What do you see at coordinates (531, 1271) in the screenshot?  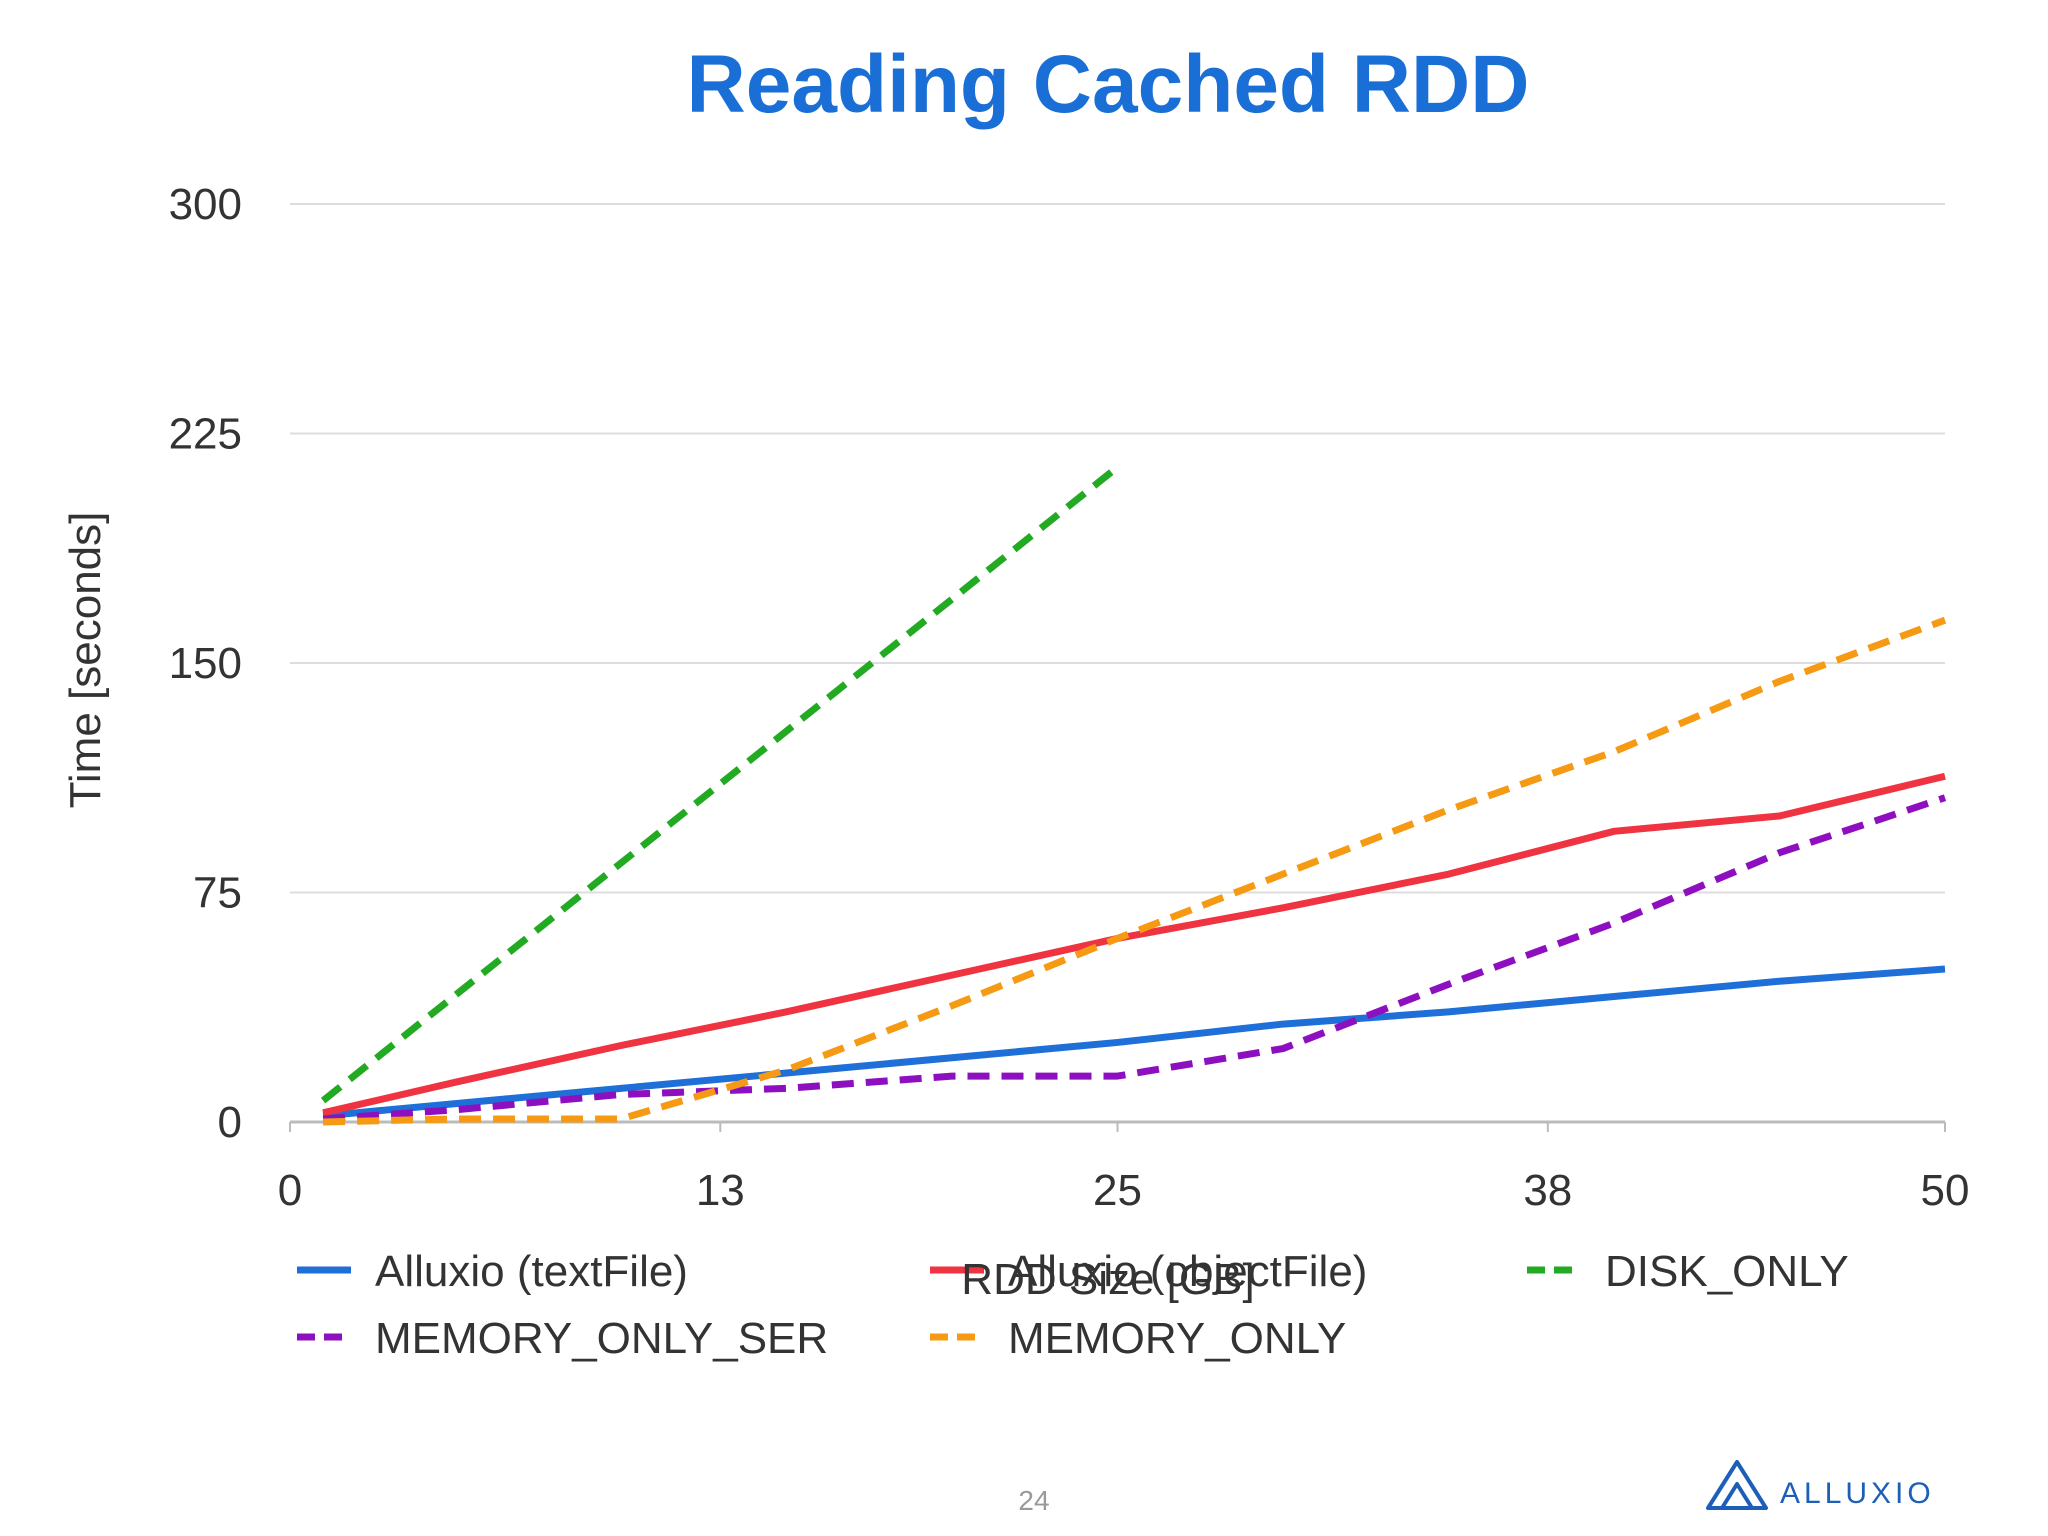 I see `legend-label: Alluxio (textFile)` at bounding box center [531, 1271].